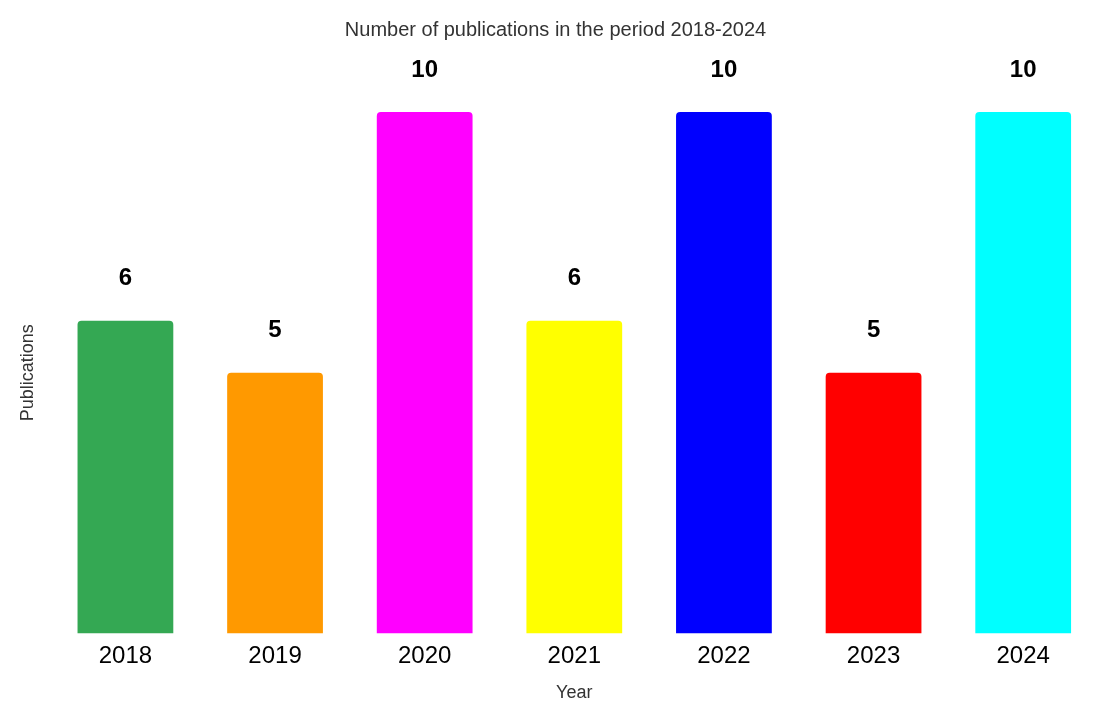  What do you see at coordinates (424, 654) in the screenshot?
I see `x-tick-label: 2020` at bounding box center [424, 654].